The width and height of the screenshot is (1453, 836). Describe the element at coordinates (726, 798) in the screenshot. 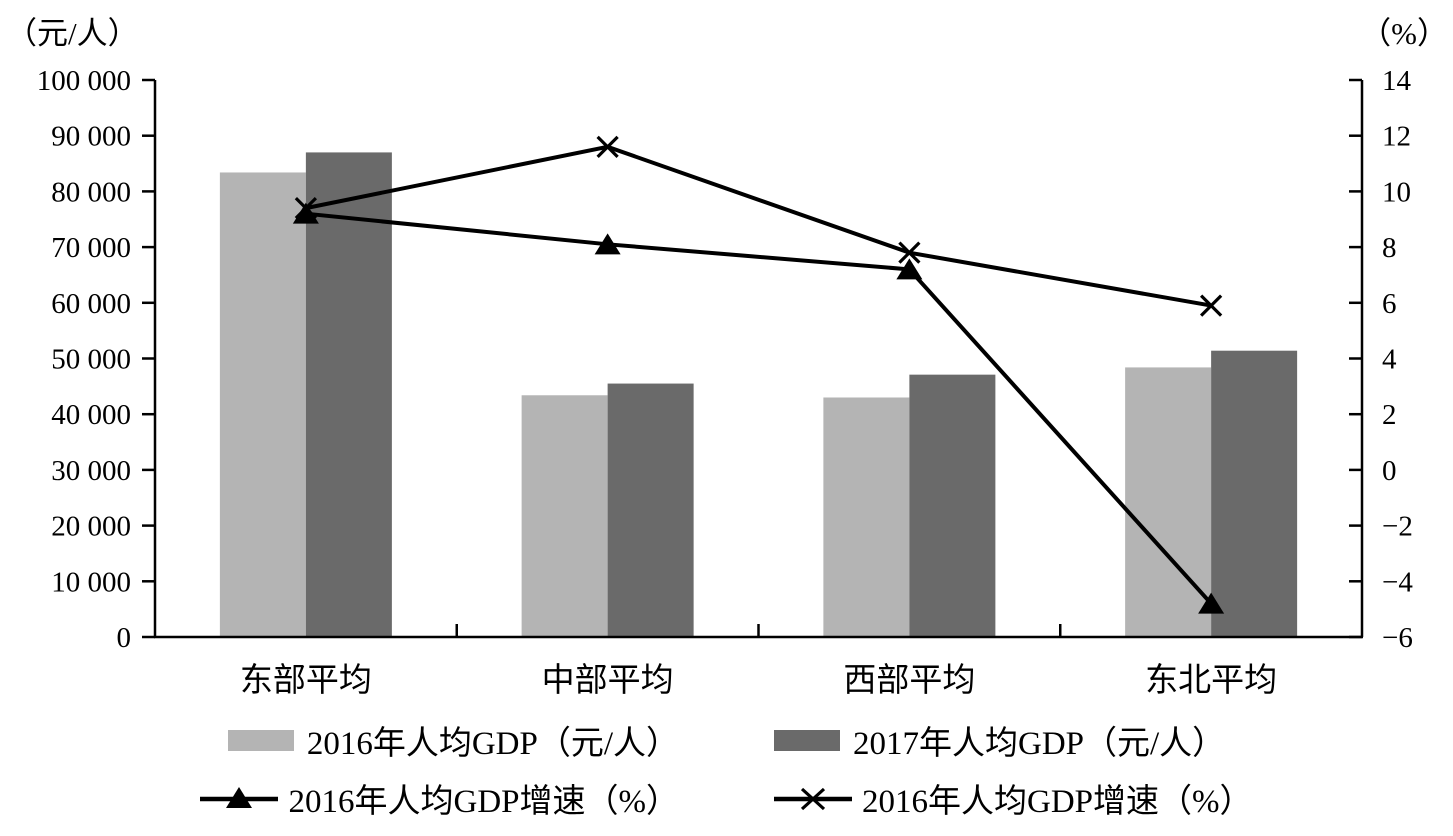

I see `legend-row-lines: 2016年人均GDP增速（%） 2016年人均GDP增速（%）` at that location.